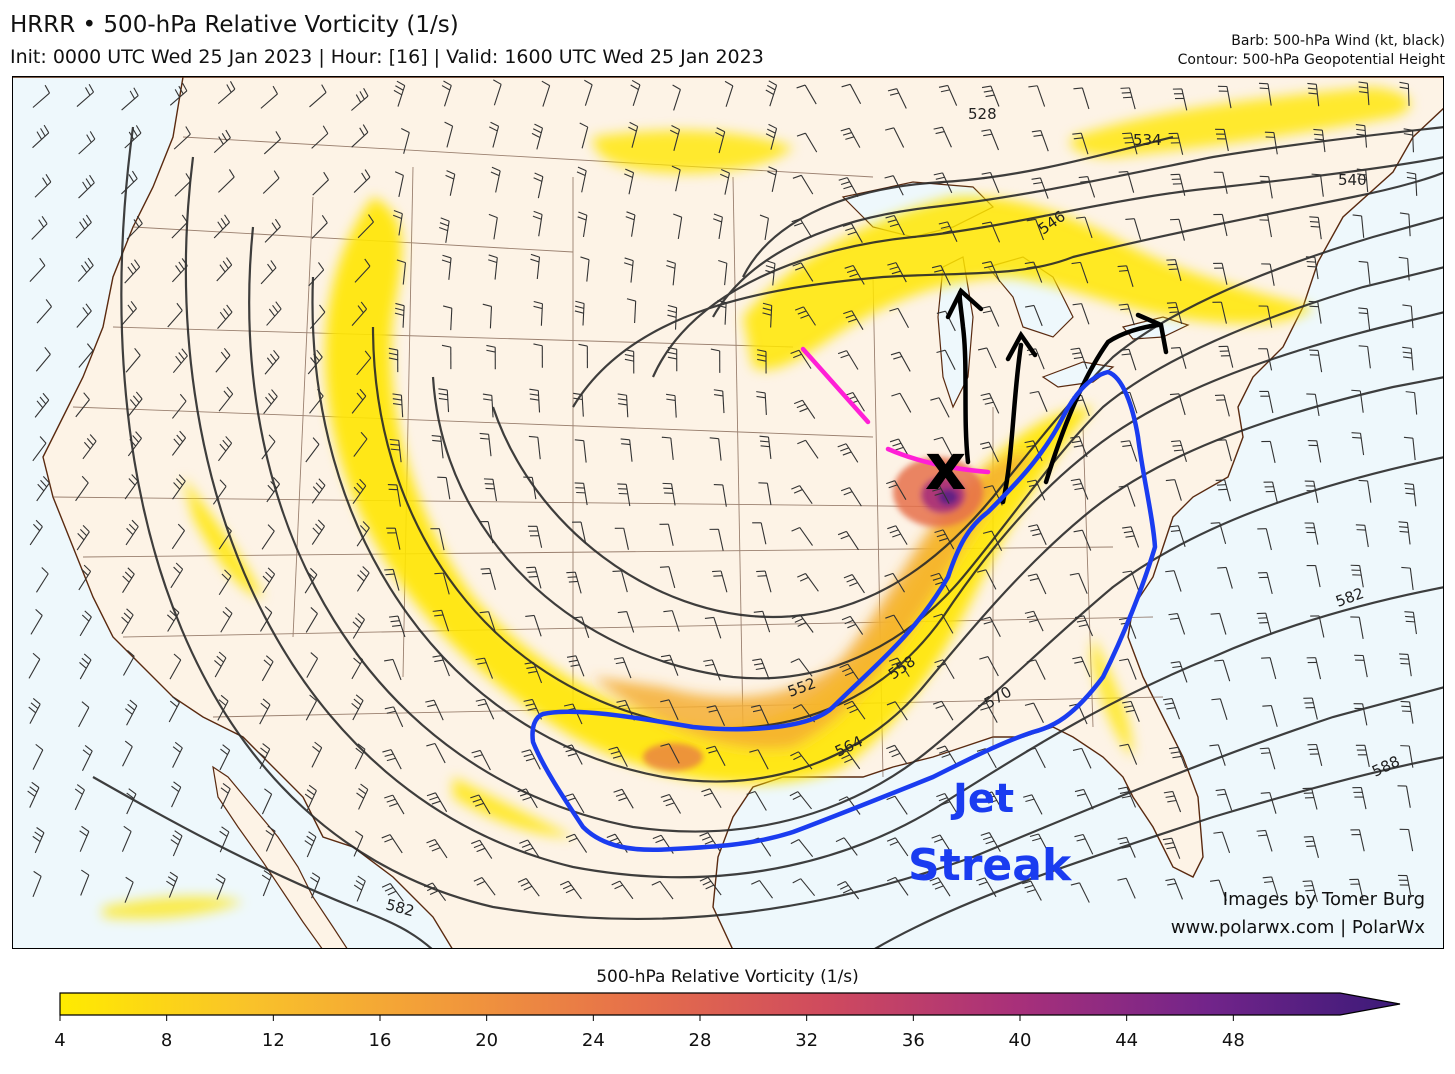  Describe the element at coordinates (1352, 180) in the screenshot. I see `contour-label: 540` at that location.